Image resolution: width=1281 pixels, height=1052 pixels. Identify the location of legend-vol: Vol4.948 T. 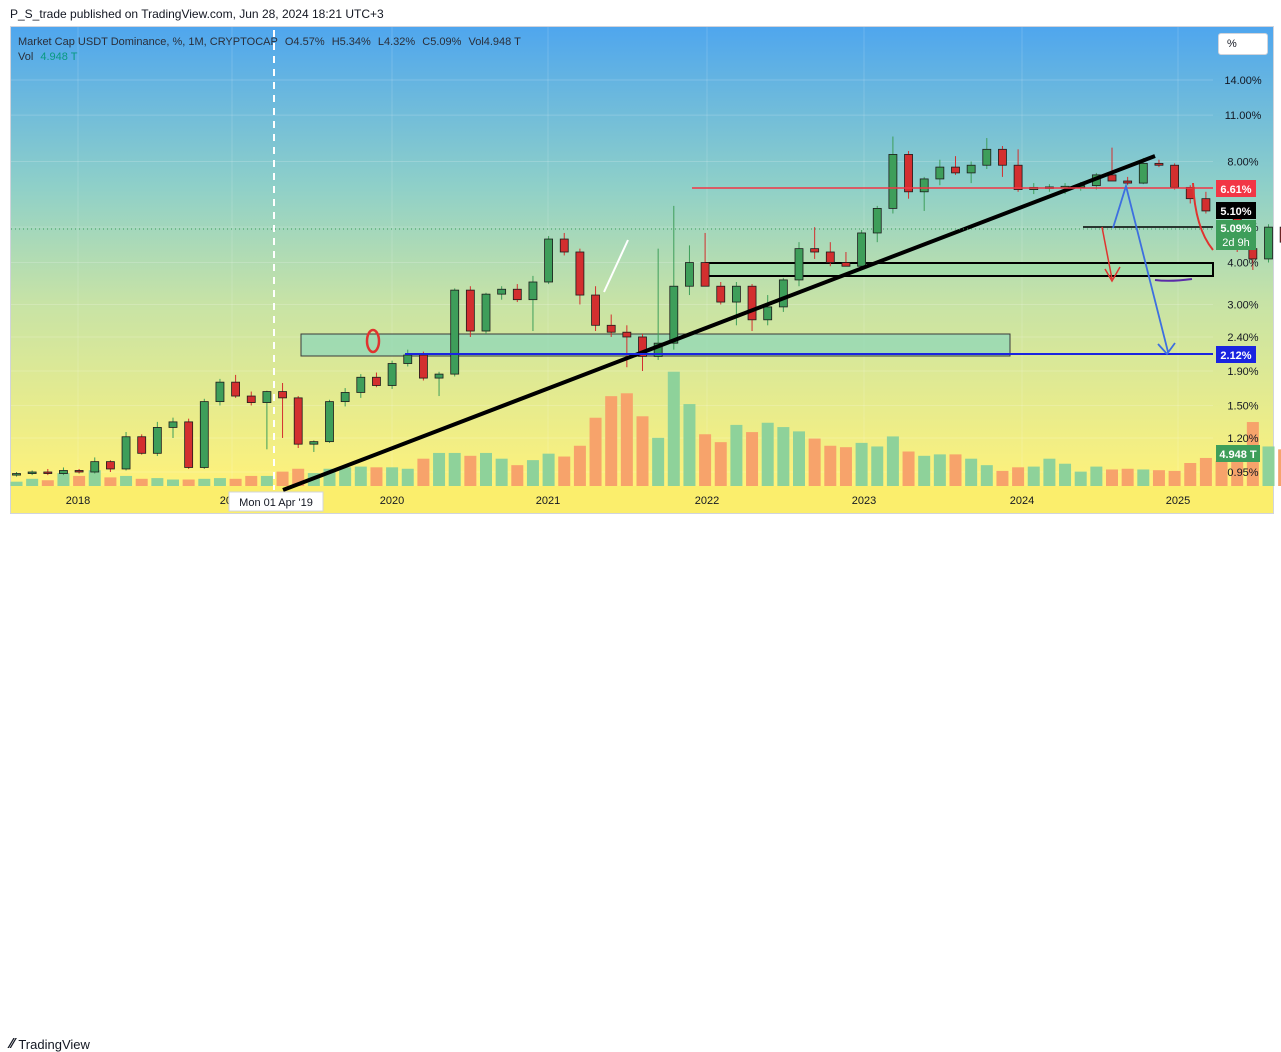
(494, 42).